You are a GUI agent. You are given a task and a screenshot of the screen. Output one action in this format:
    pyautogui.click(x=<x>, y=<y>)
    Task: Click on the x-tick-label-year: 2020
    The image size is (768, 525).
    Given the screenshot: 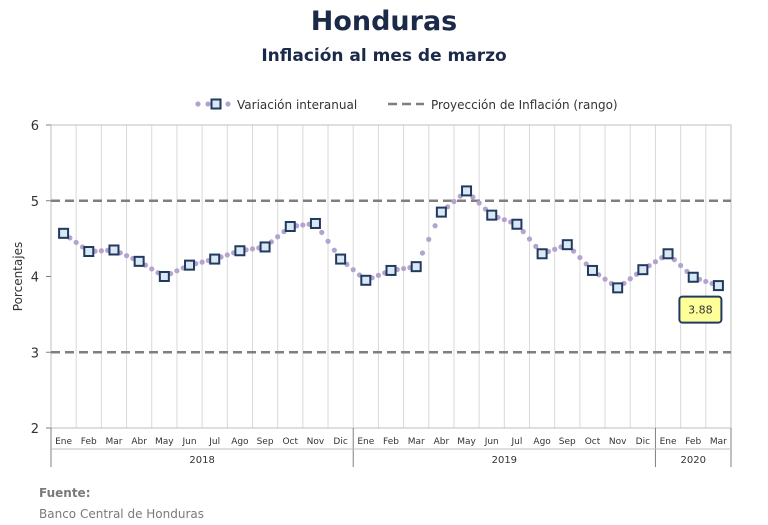 What is the action you would take?
    pyautogui.click(x=692, y=460)
    